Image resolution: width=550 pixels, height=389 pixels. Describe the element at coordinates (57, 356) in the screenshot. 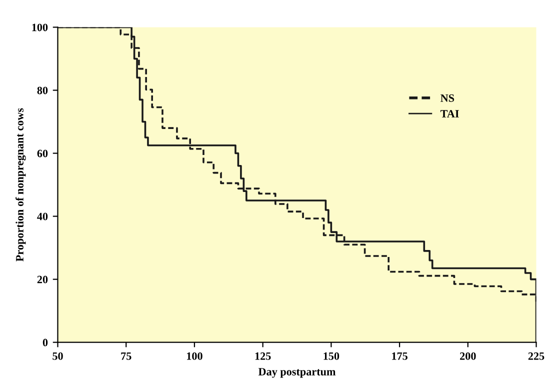

I see `x-tick-label: 50` at that location.